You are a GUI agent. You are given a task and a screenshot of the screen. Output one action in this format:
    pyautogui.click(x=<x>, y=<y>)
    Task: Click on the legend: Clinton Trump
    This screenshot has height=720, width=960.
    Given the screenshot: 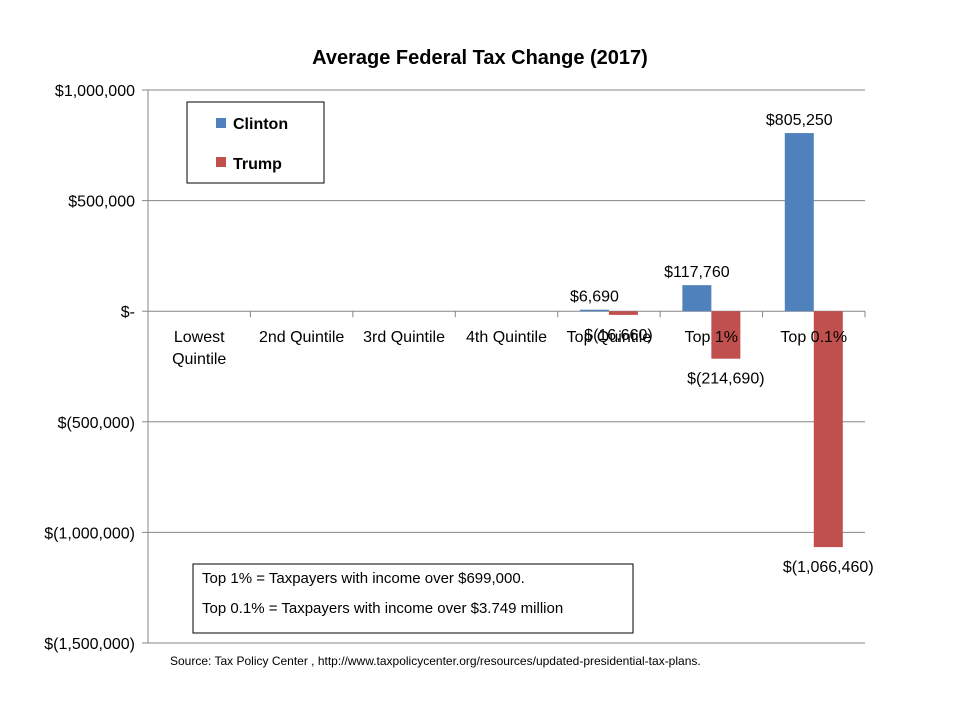 What is the action you would take?
    pyautogui.click(x=255, y=142)
    